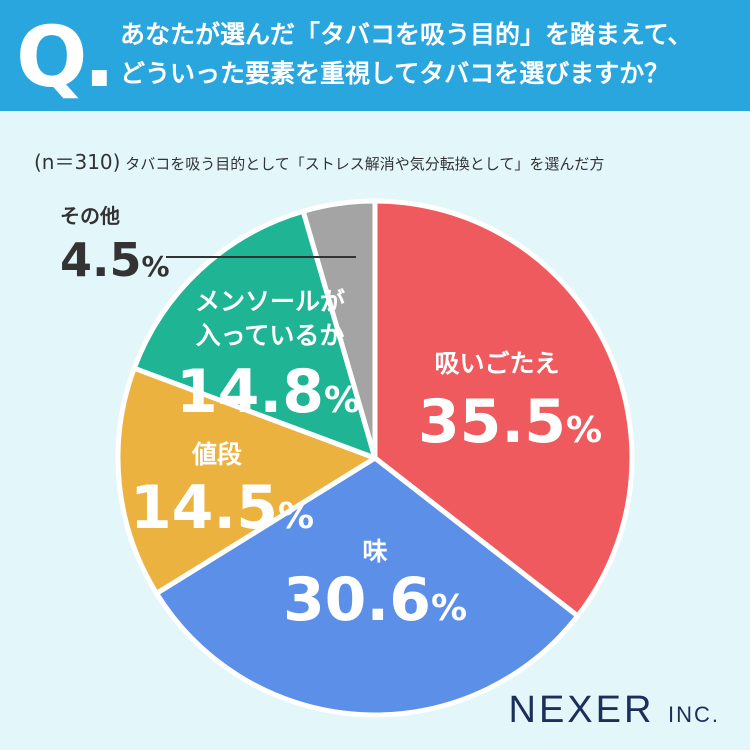  I want to click on slice-suigotae-value-label: 35.5%, so click(510, 422).